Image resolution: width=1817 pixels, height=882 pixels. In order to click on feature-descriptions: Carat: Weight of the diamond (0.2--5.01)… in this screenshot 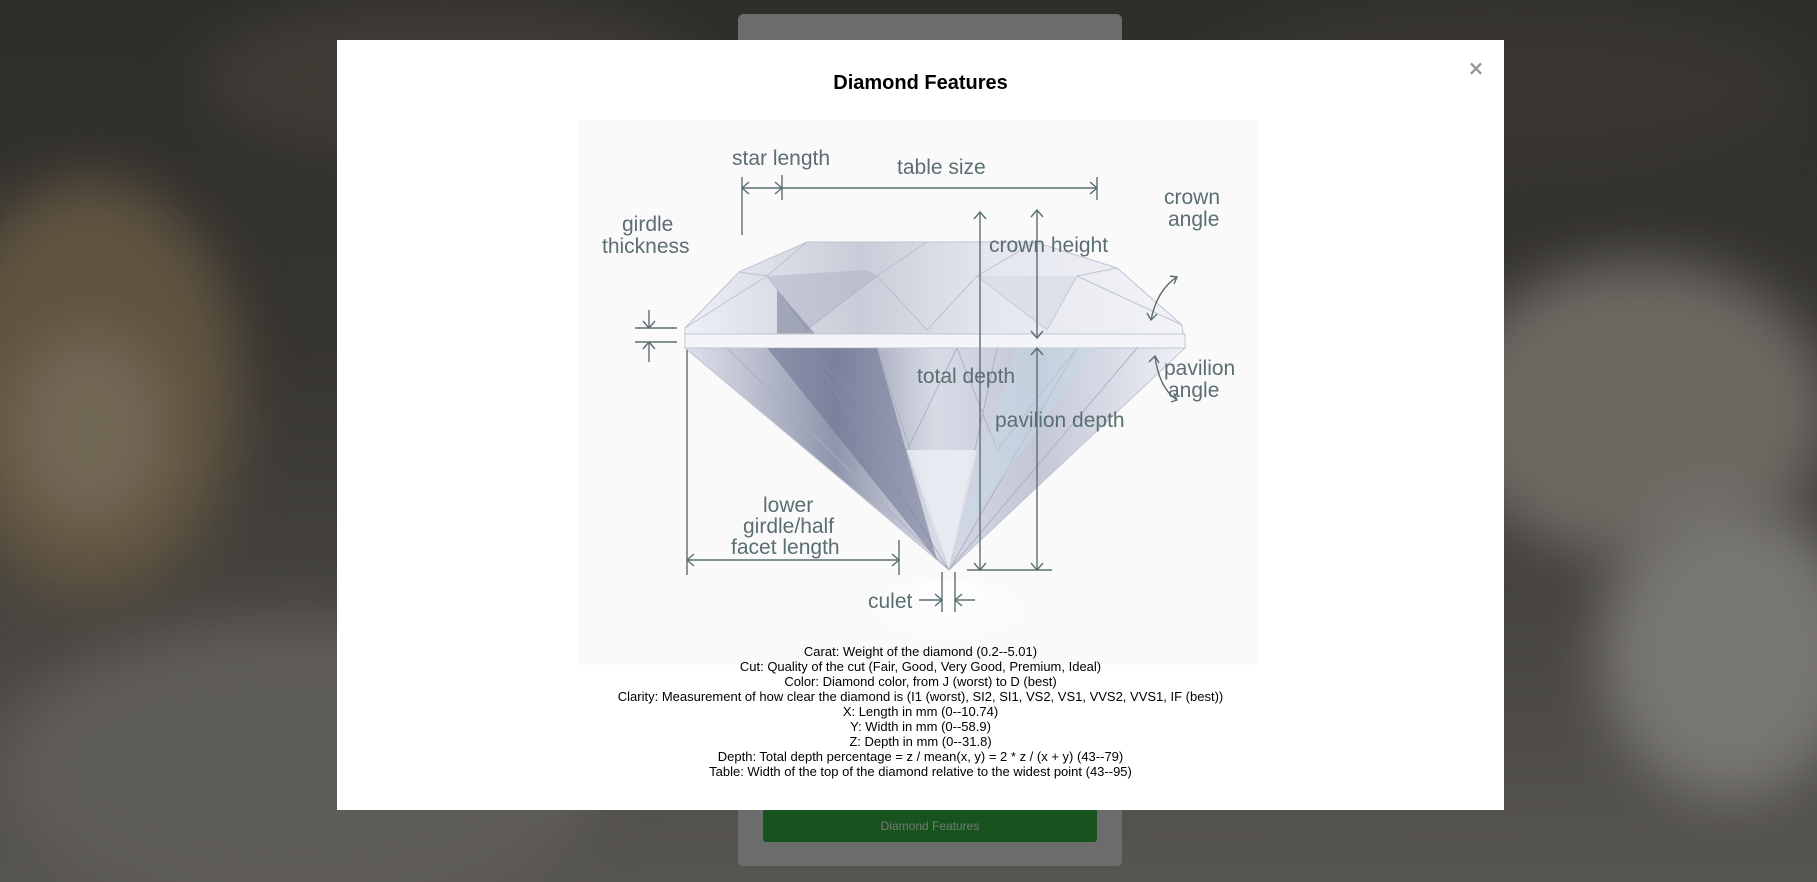, I will do `click(920, 711)`.